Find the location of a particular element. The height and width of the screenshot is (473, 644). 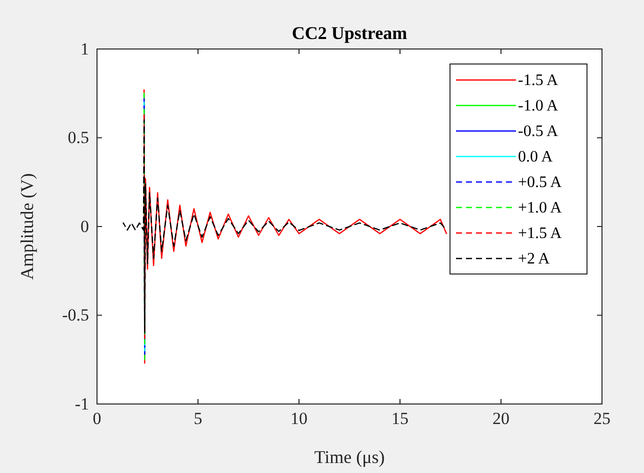

legend-label: 0.0 A is located at coordinates (536, 157).